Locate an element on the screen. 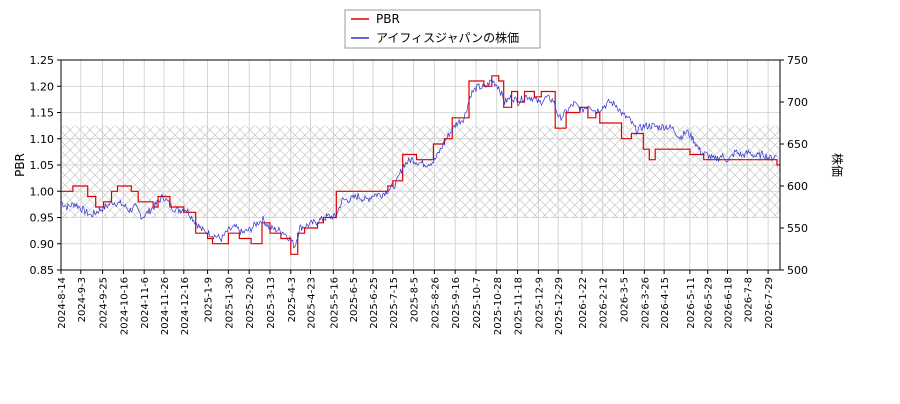 Image resolution: width=900 pixels, height=404 pixels. x-tick-label: 2025-2-20 is located at coordinates (250, 303).